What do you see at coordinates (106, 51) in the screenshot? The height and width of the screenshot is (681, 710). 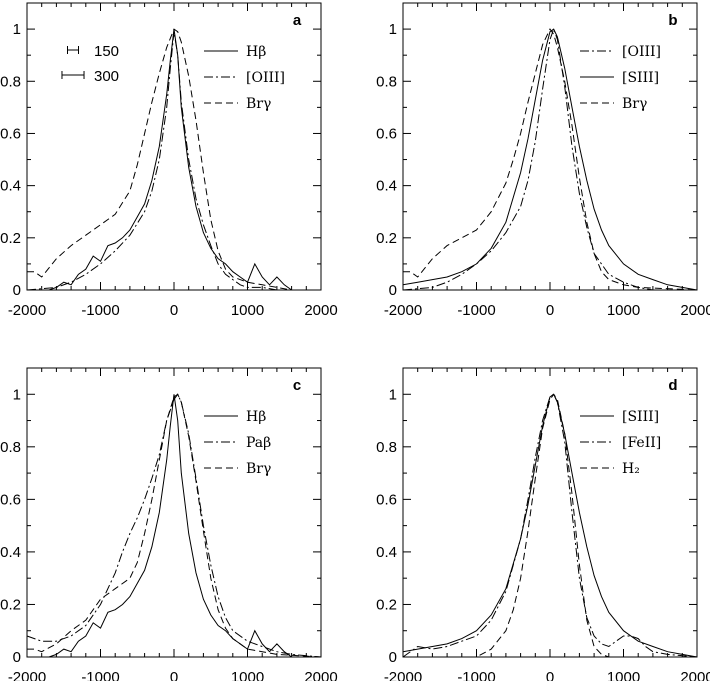 I see `scale-bar-label: 150` at bounding box center [106, 51].